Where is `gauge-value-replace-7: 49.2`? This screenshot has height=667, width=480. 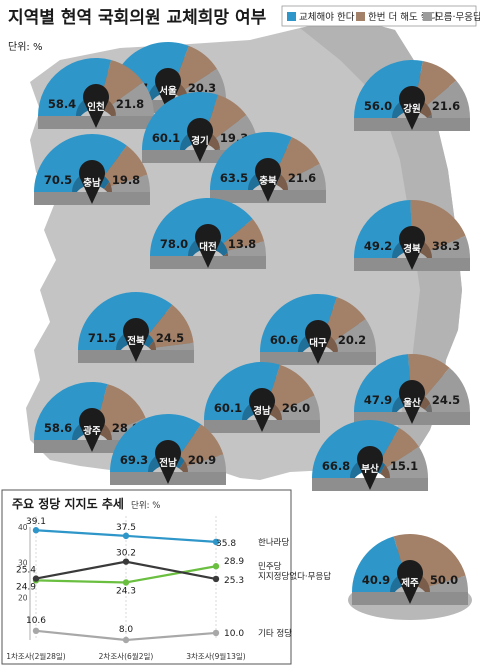
gauge-value-replace-7: 49.2 is located at coordinates (378, 246).